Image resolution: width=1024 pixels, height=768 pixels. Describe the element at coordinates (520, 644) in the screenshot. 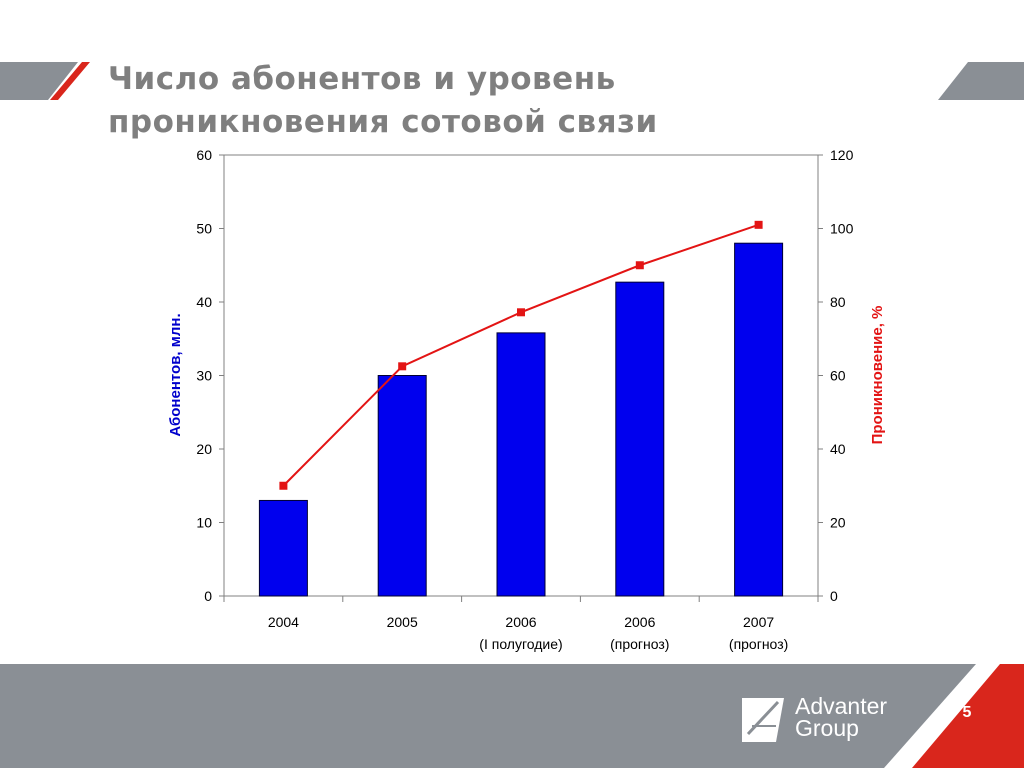

I see `x-axis-category-label: (I полугодие)` at that location.